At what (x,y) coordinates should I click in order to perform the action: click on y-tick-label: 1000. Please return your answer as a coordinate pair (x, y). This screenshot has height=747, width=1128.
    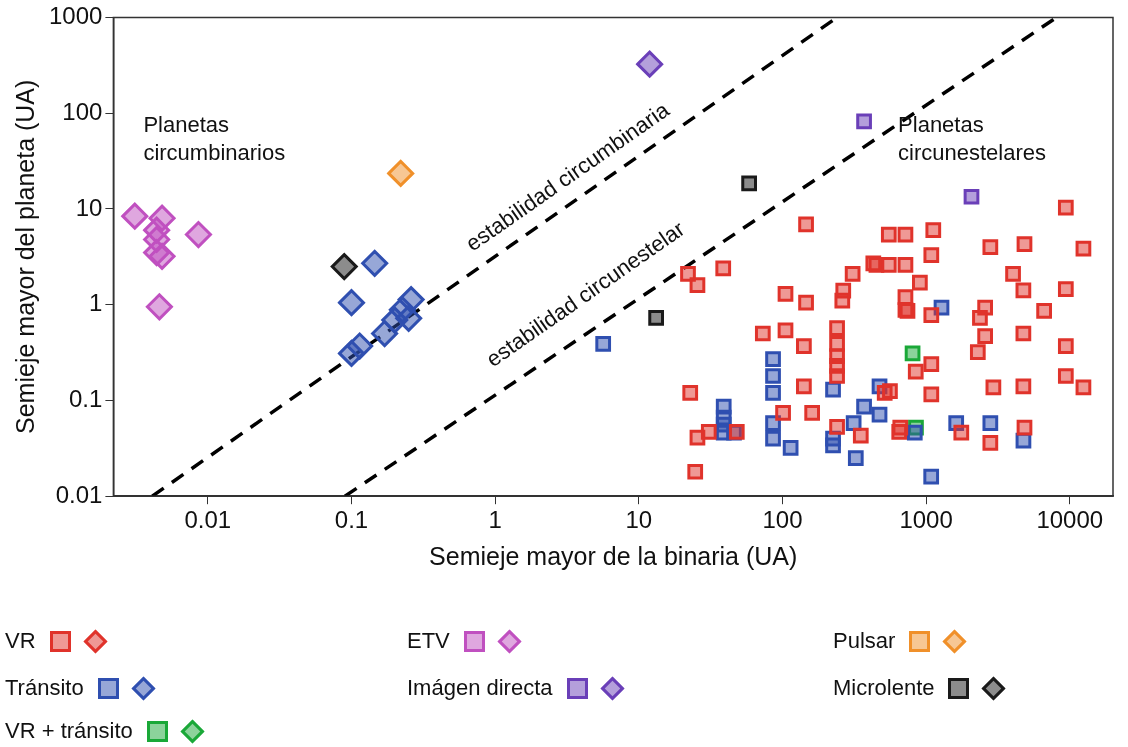
    Looking at the image, I should click on (76, 16).